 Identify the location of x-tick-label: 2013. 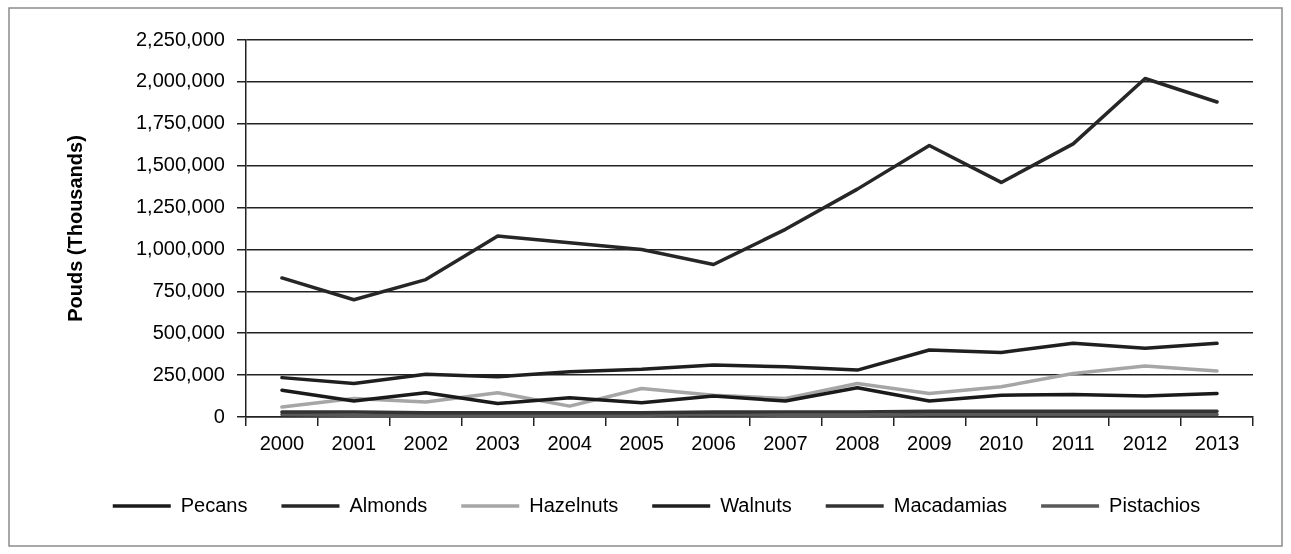
(1217, 442).